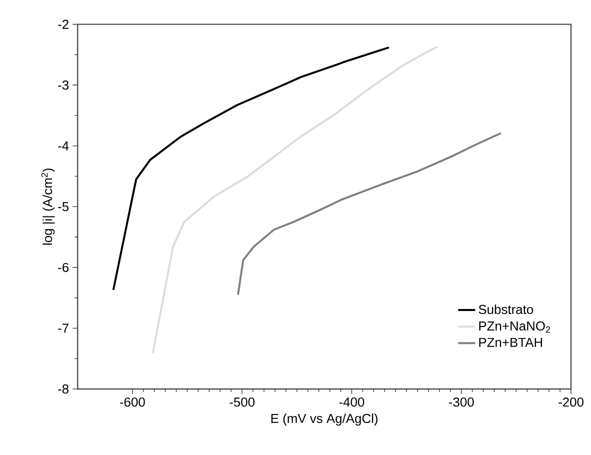 The height and width of the screenshot is (455, 591). I want to click on y-tick-label: -7, so click(63, 328).